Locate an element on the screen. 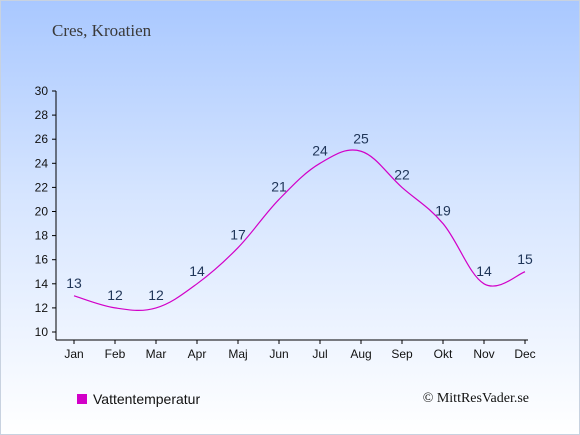  legend: Vattentemperatur is located at coordinates (138, 399).